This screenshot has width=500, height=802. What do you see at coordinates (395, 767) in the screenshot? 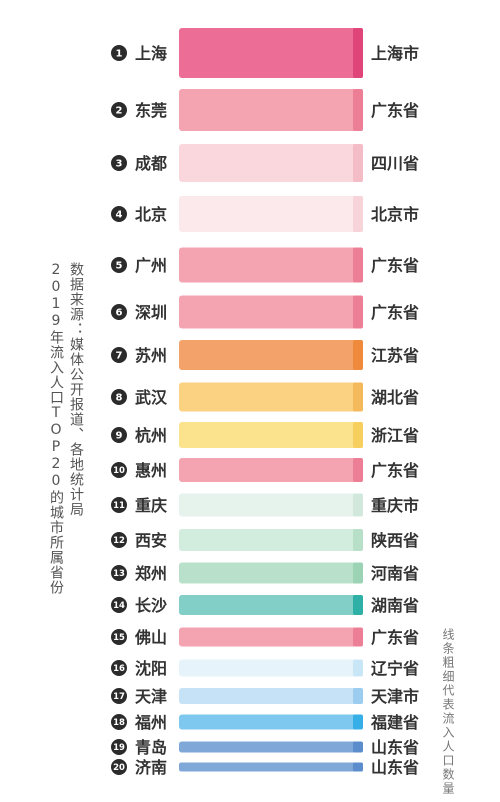
I see `province-label: 山东省` at bounding box center [395, 767].